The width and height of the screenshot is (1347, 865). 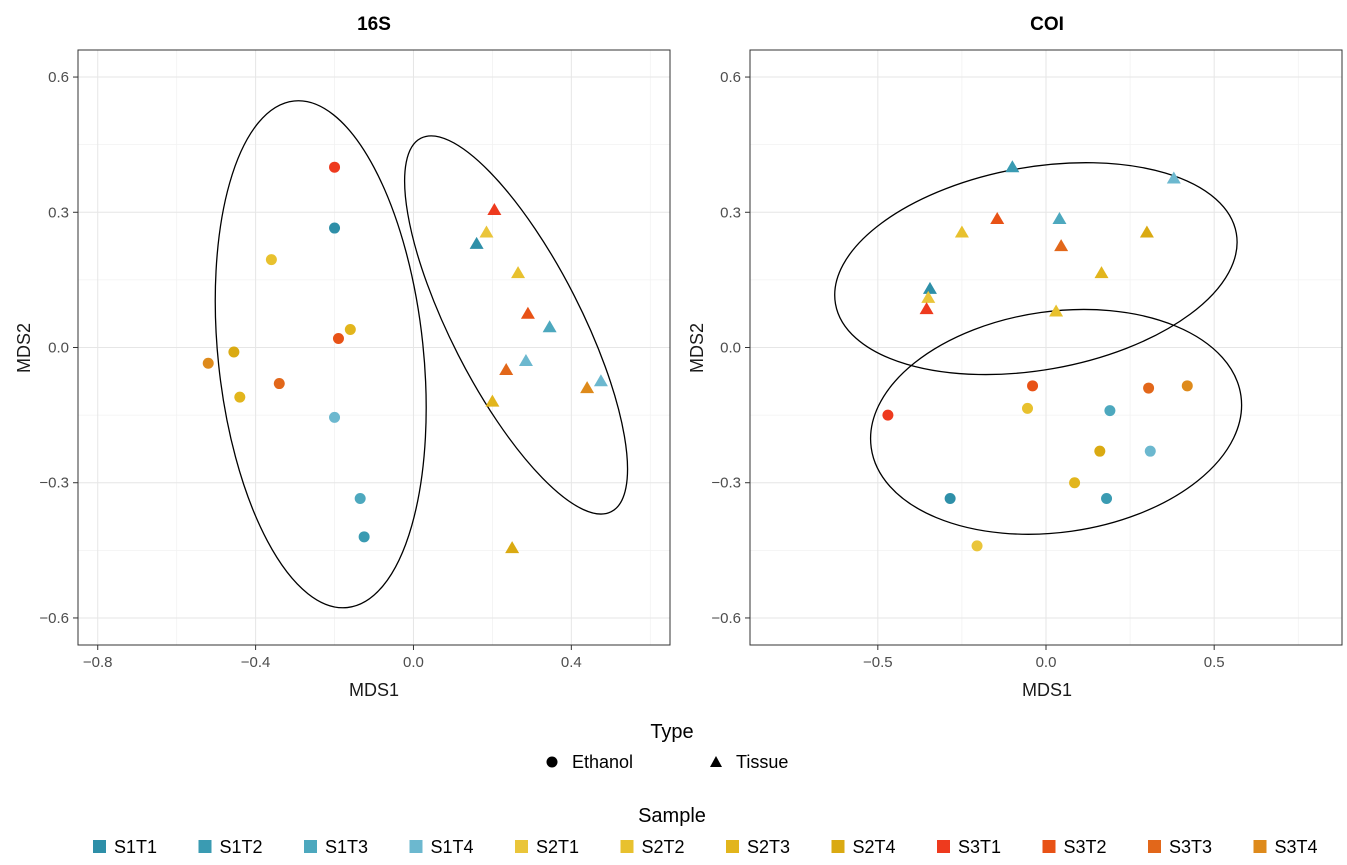 I want to click on x-tick-label: −0.8, so click(x=98, y=662).